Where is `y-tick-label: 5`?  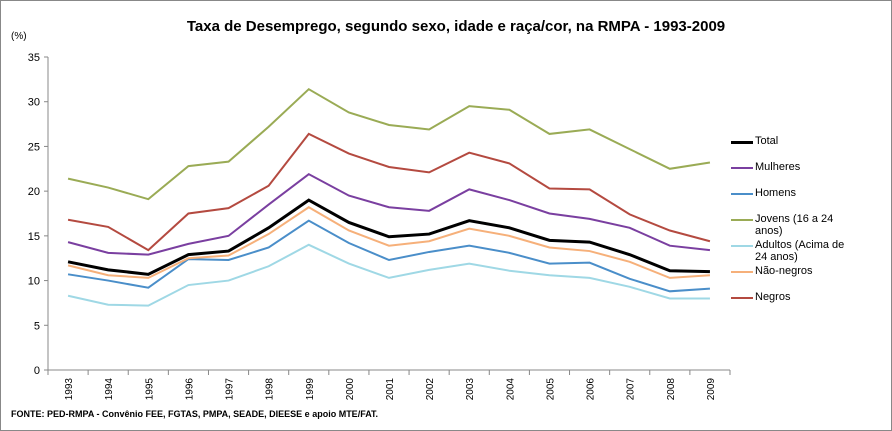 y-tick-label: 5 is located at coordinates (37, 326).